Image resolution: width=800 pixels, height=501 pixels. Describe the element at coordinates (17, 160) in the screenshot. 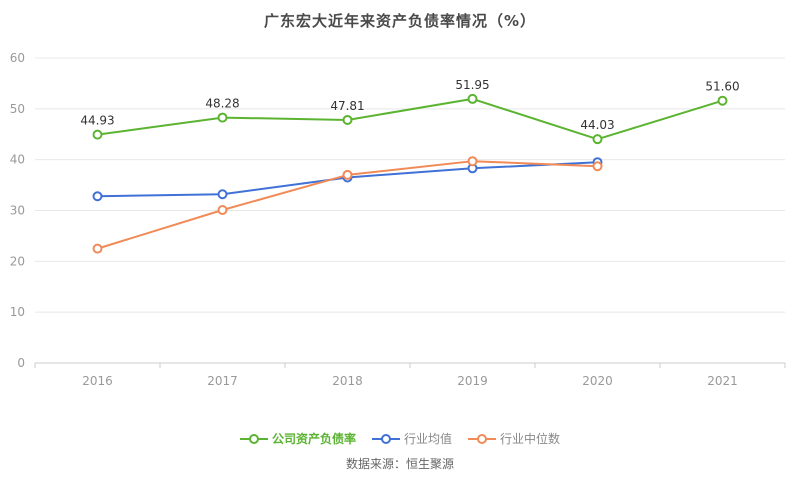

I see `y-tick-label: 40` at that location.